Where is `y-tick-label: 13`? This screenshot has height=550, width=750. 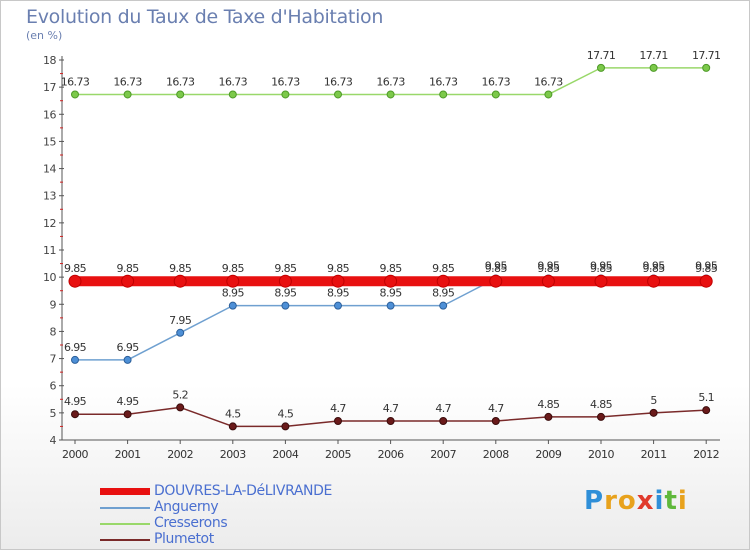 y-tick-label: 13 is located at coordinates (49, 196).